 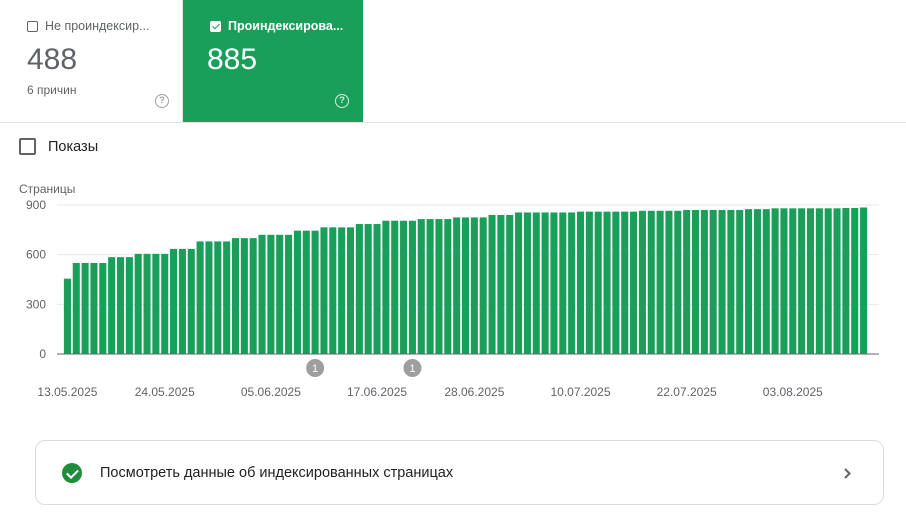 What do you see at coordinates (32, 26) in the screenshot?
I see `unchecked-checkbox-icon` at bounding box center [32, 26].